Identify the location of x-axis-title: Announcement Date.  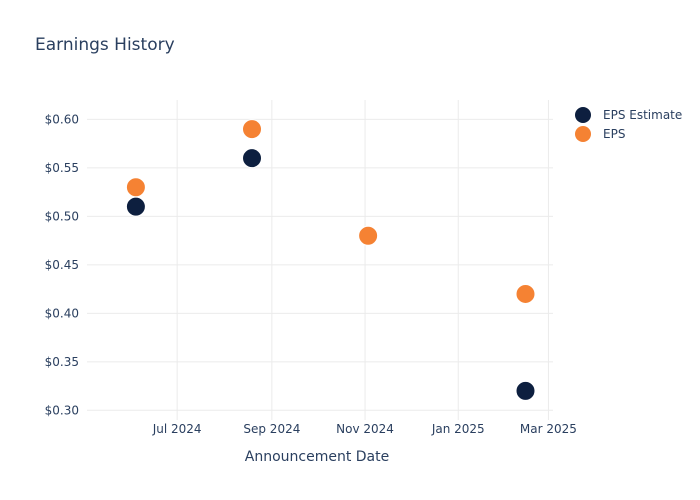
(317, 457).